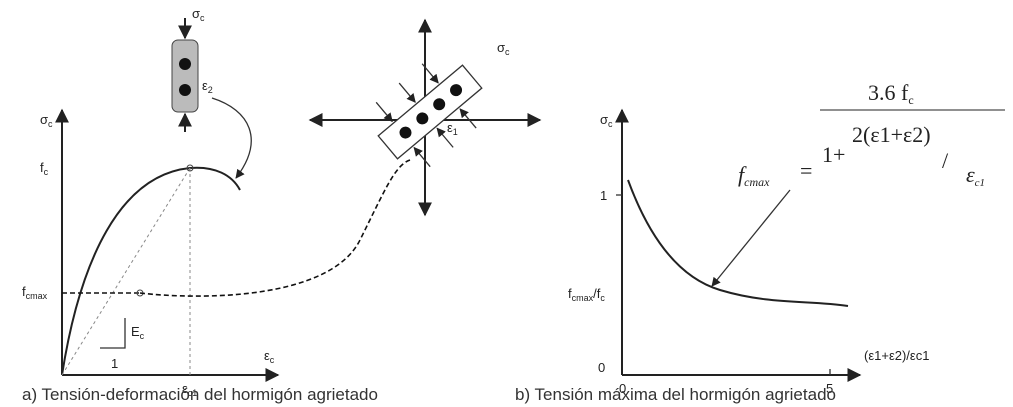 This screenshot has width=1013, height=407. Describe the element at coordinates (430, 112) in the screenshot. I see `element-body` at that location.